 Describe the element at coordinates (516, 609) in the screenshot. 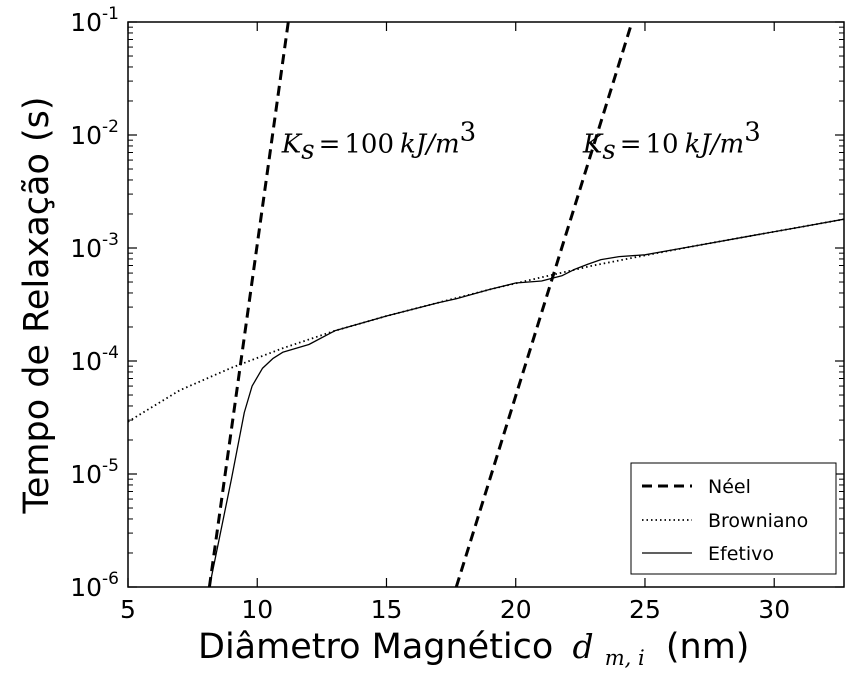

I see `x-tick-label: 20` at that location.